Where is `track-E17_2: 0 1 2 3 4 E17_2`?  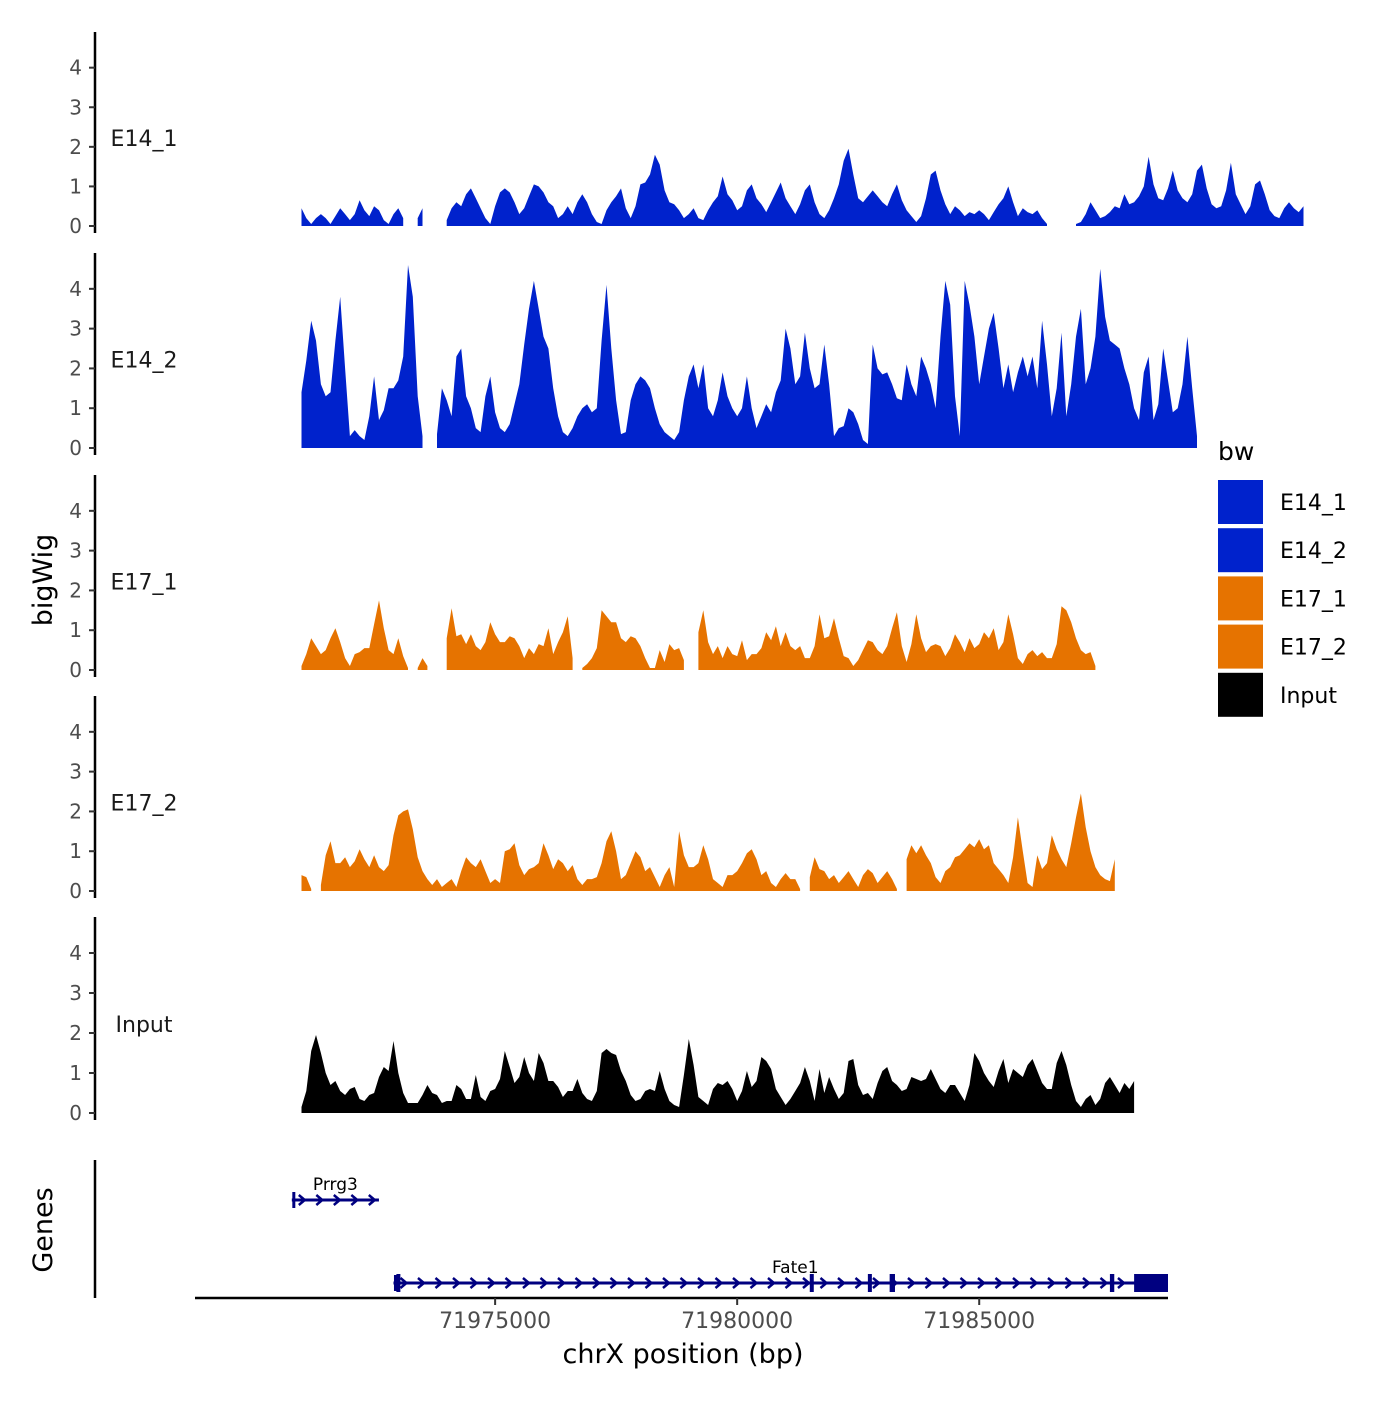
track-E17_2: 0 1 2 3 4 E17_2 is located at coordinates (592, 799).